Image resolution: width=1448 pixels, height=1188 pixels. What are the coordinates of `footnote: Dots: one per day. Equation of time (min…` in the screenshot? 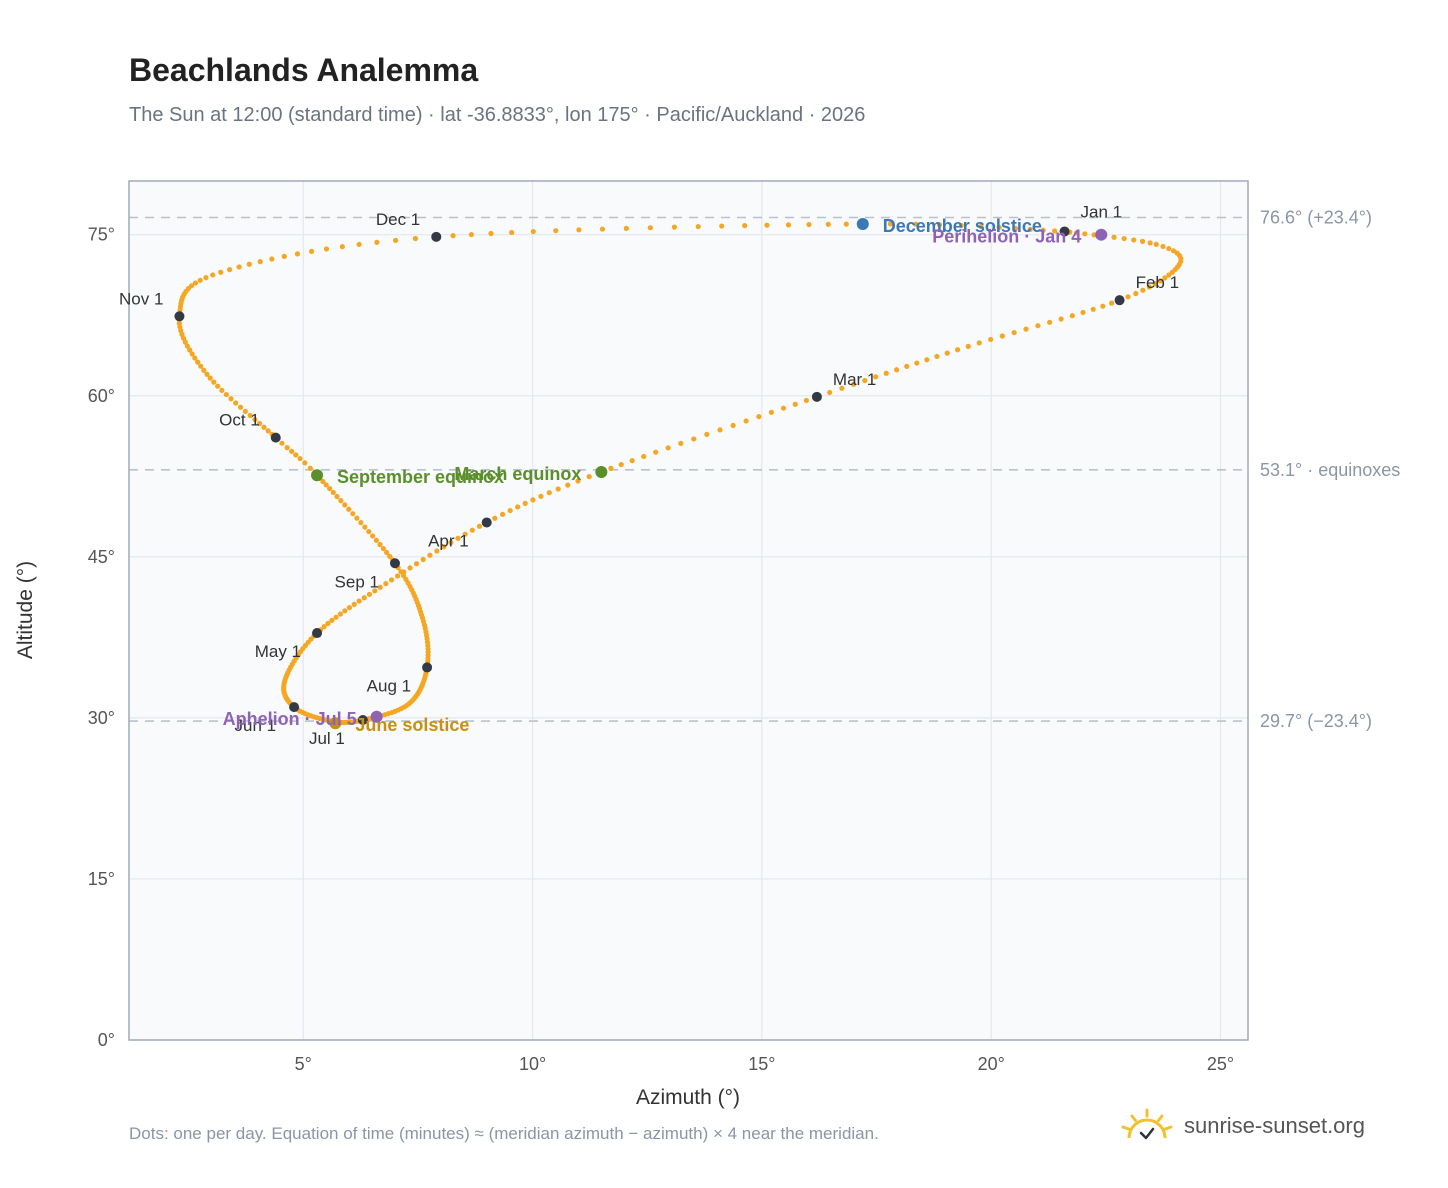 It's located at (504, 1133).